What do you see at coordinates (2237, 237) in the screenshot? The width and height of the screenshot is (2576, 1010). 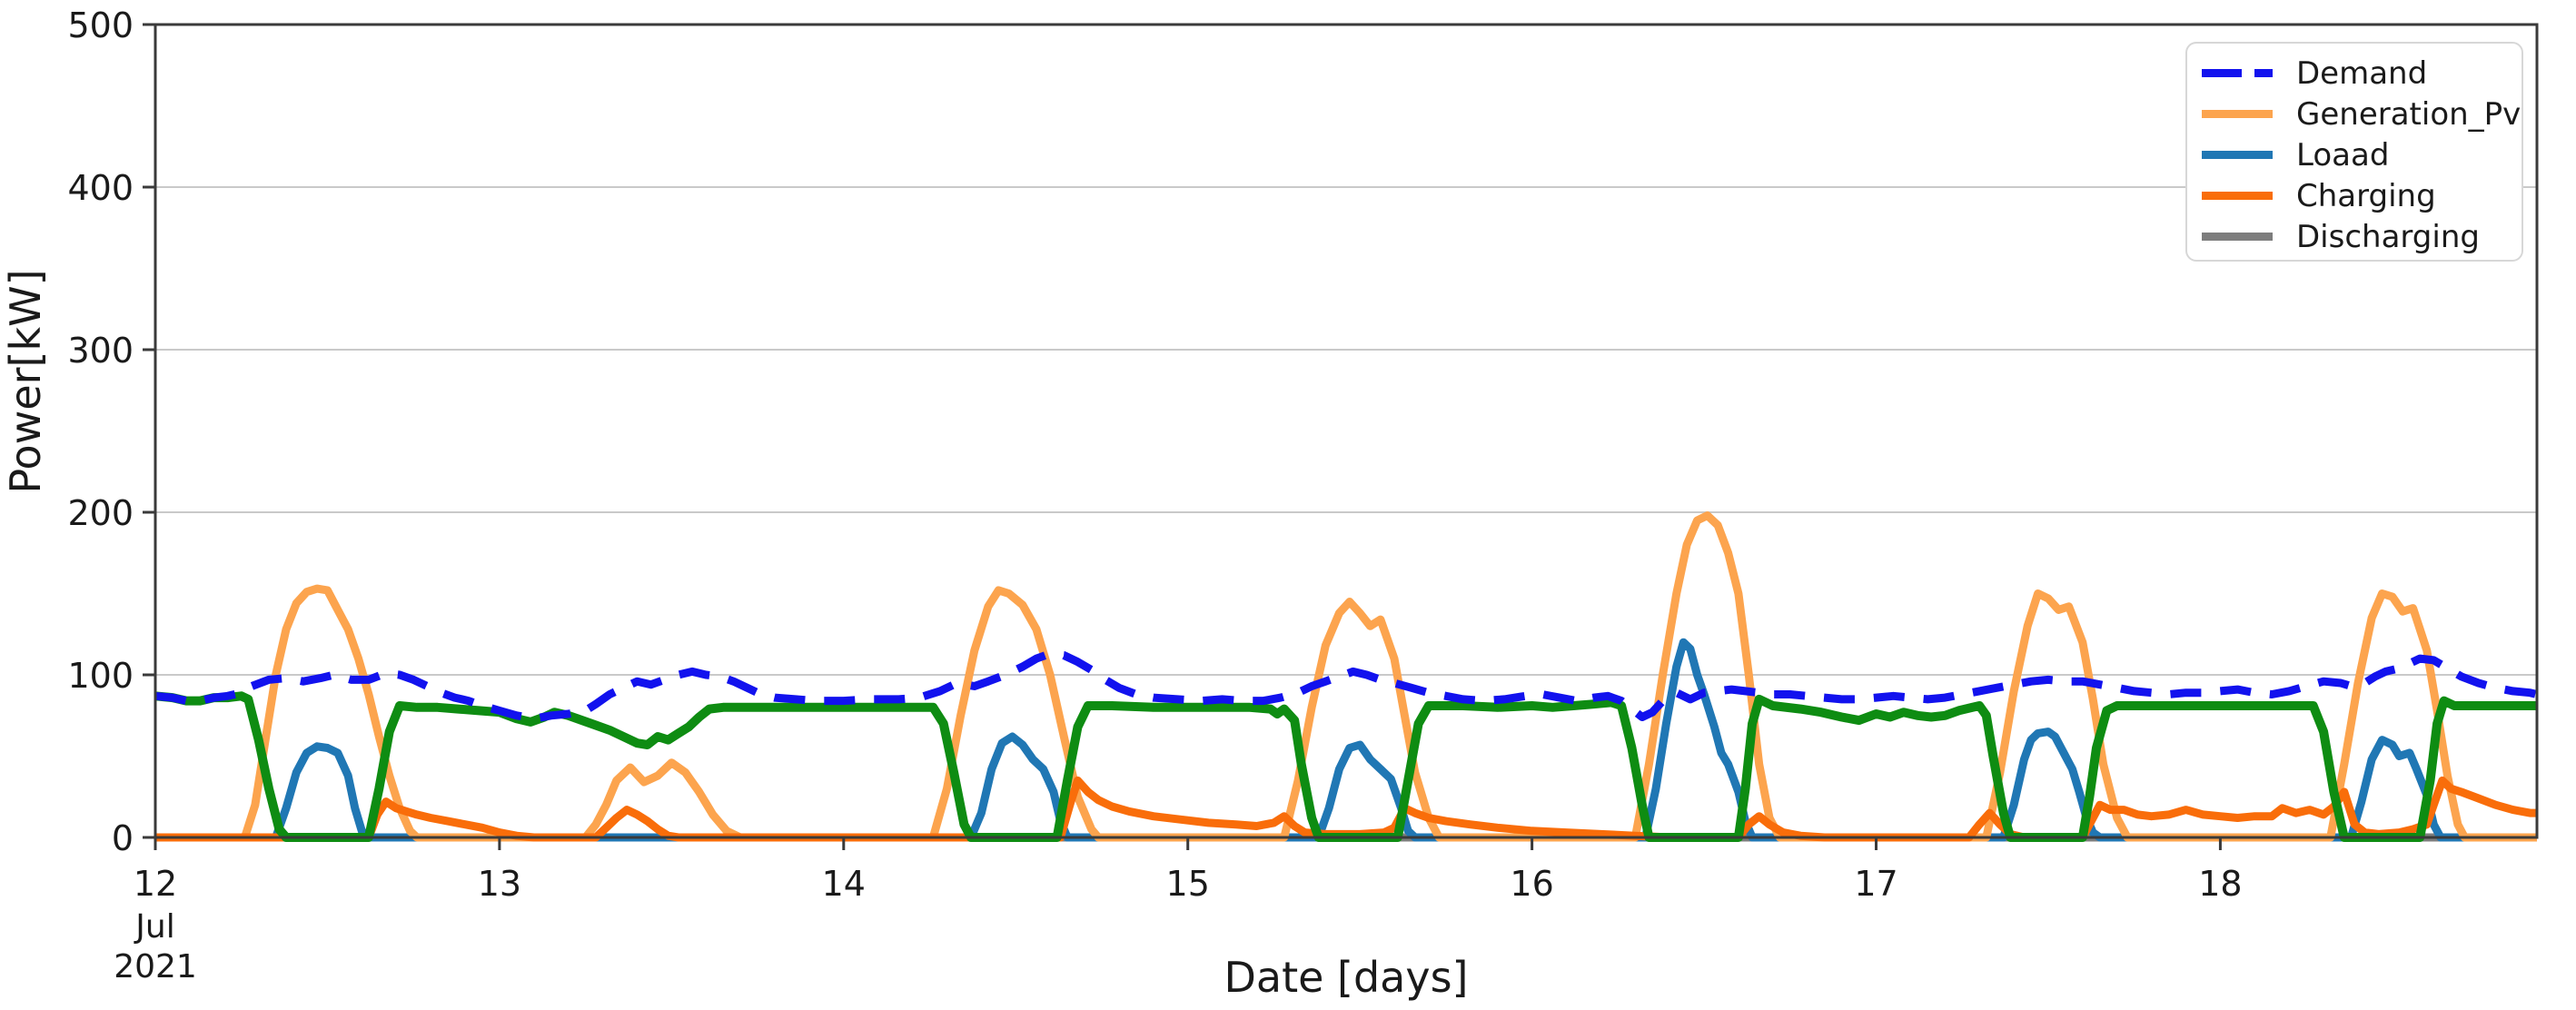 I see `discharging-line-swatch` at bounding box center [2237, 237].